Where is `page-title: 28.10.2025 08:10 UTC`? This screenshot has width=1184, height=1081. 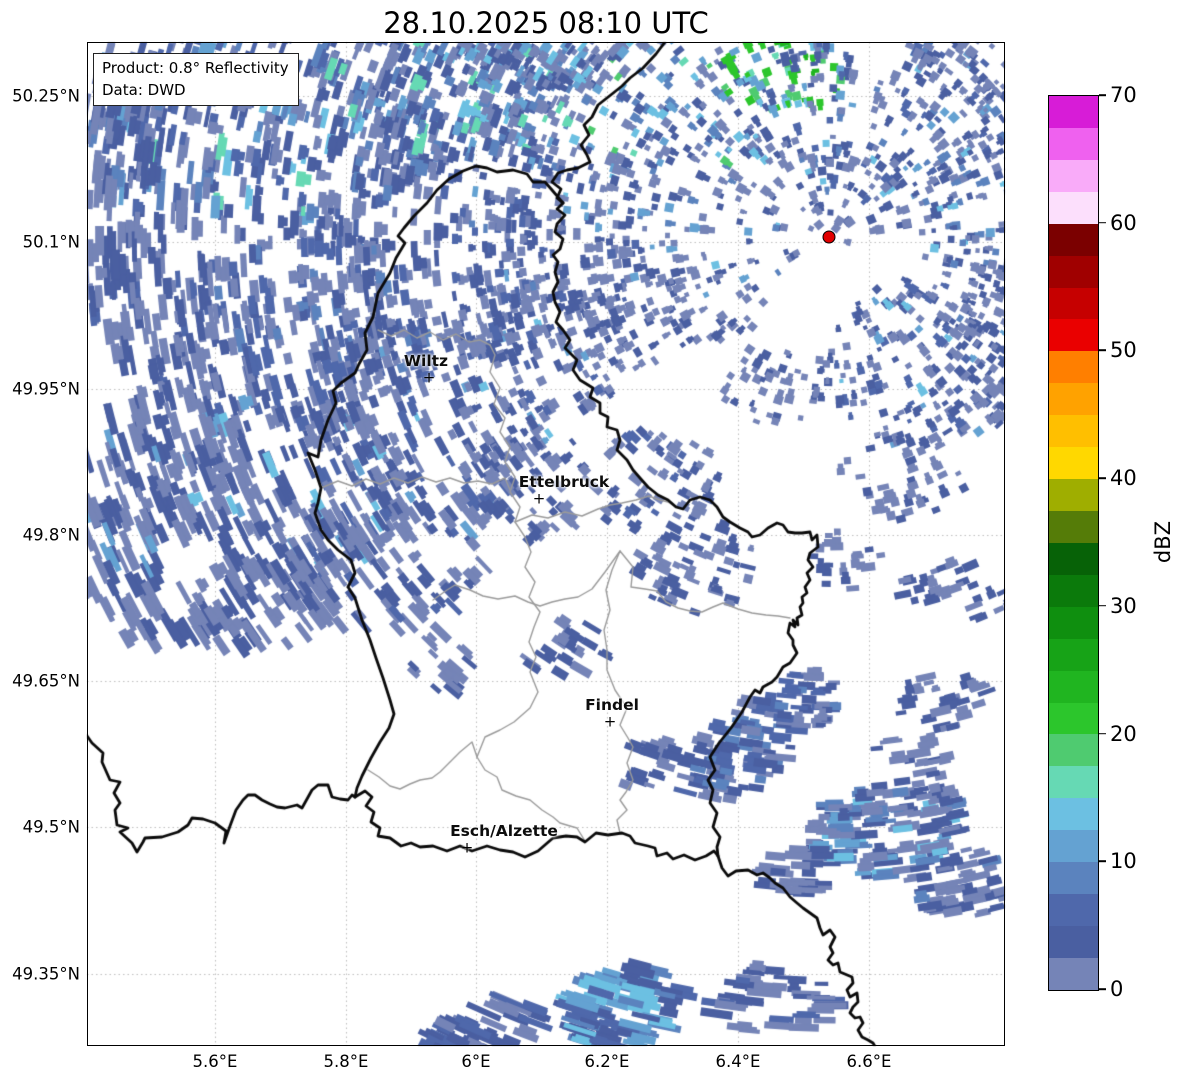 page-title: 28.10.2025 08:10 UTC is located at coordinates (546, 23).